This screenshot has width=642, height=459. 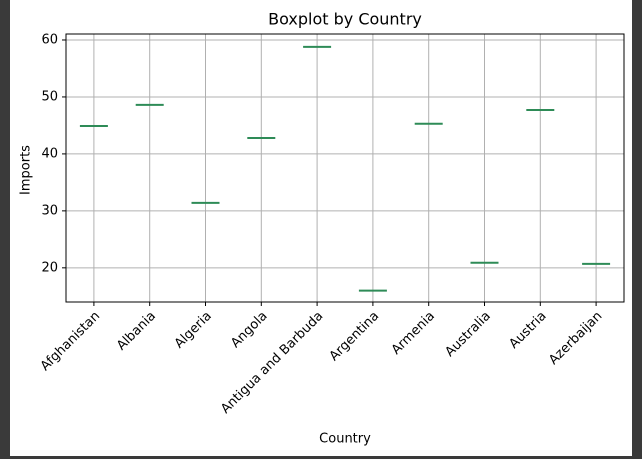 What do you see at coordinates (49, 39) in the screenshot?
I see `y-tick-label: 60` at bounding box center [49, 39].